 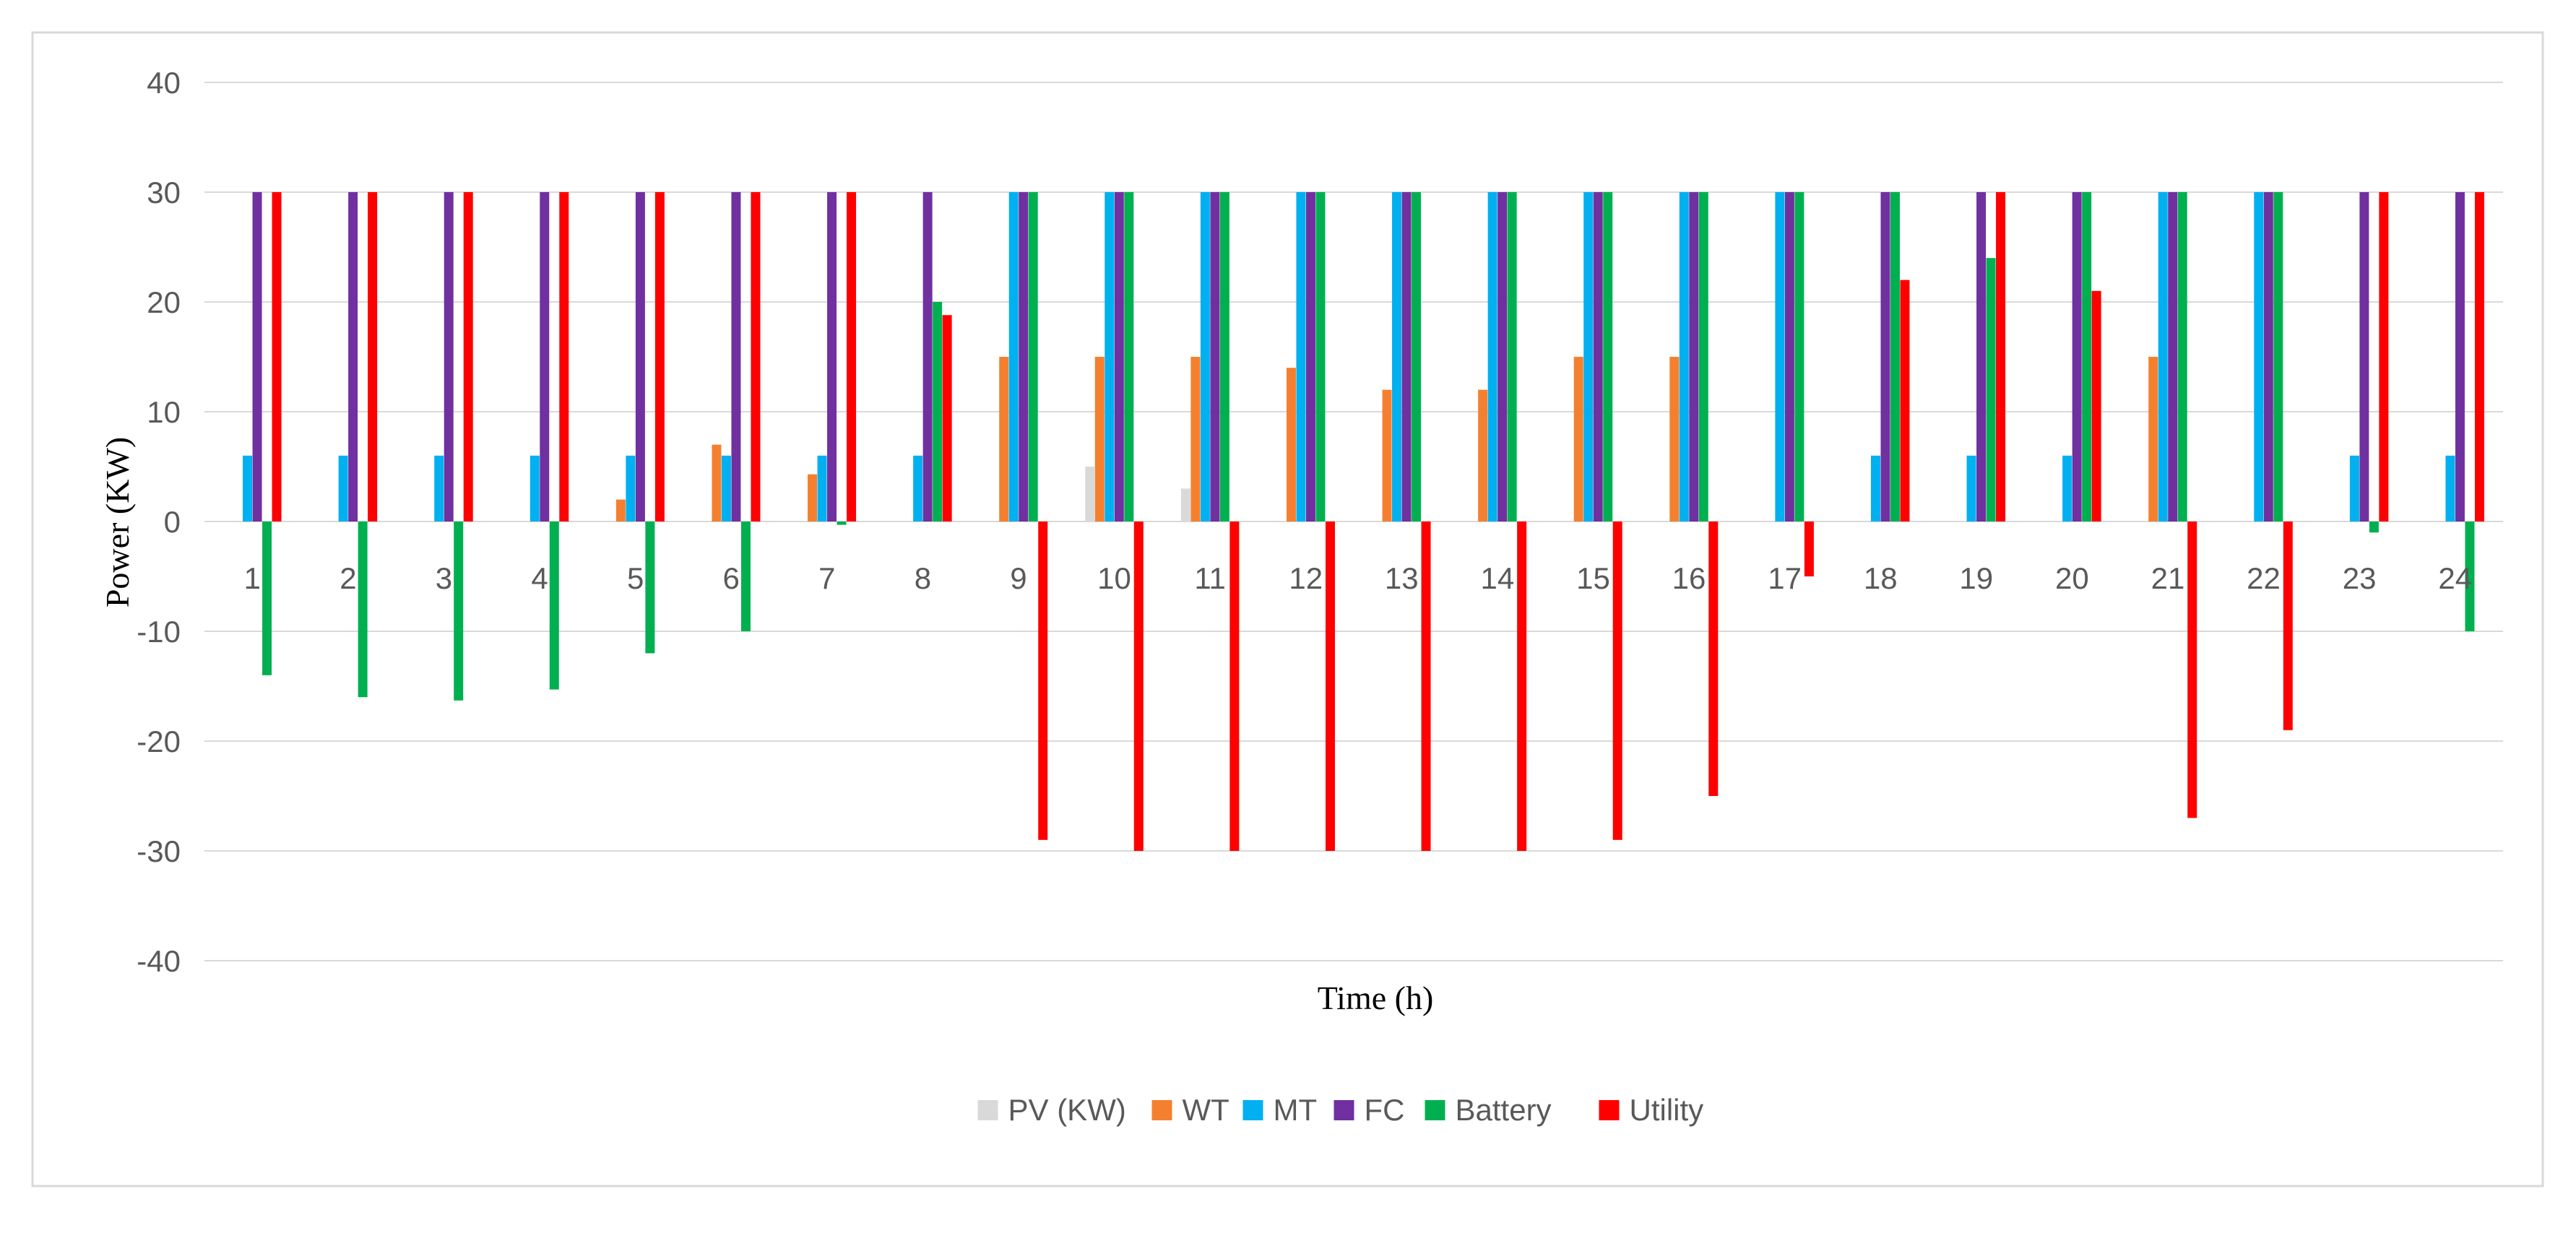 What do you see at coordinates (164, 192) in the screenshot?
I see `y-tick-label: 30` at bounding box center [164, 192].